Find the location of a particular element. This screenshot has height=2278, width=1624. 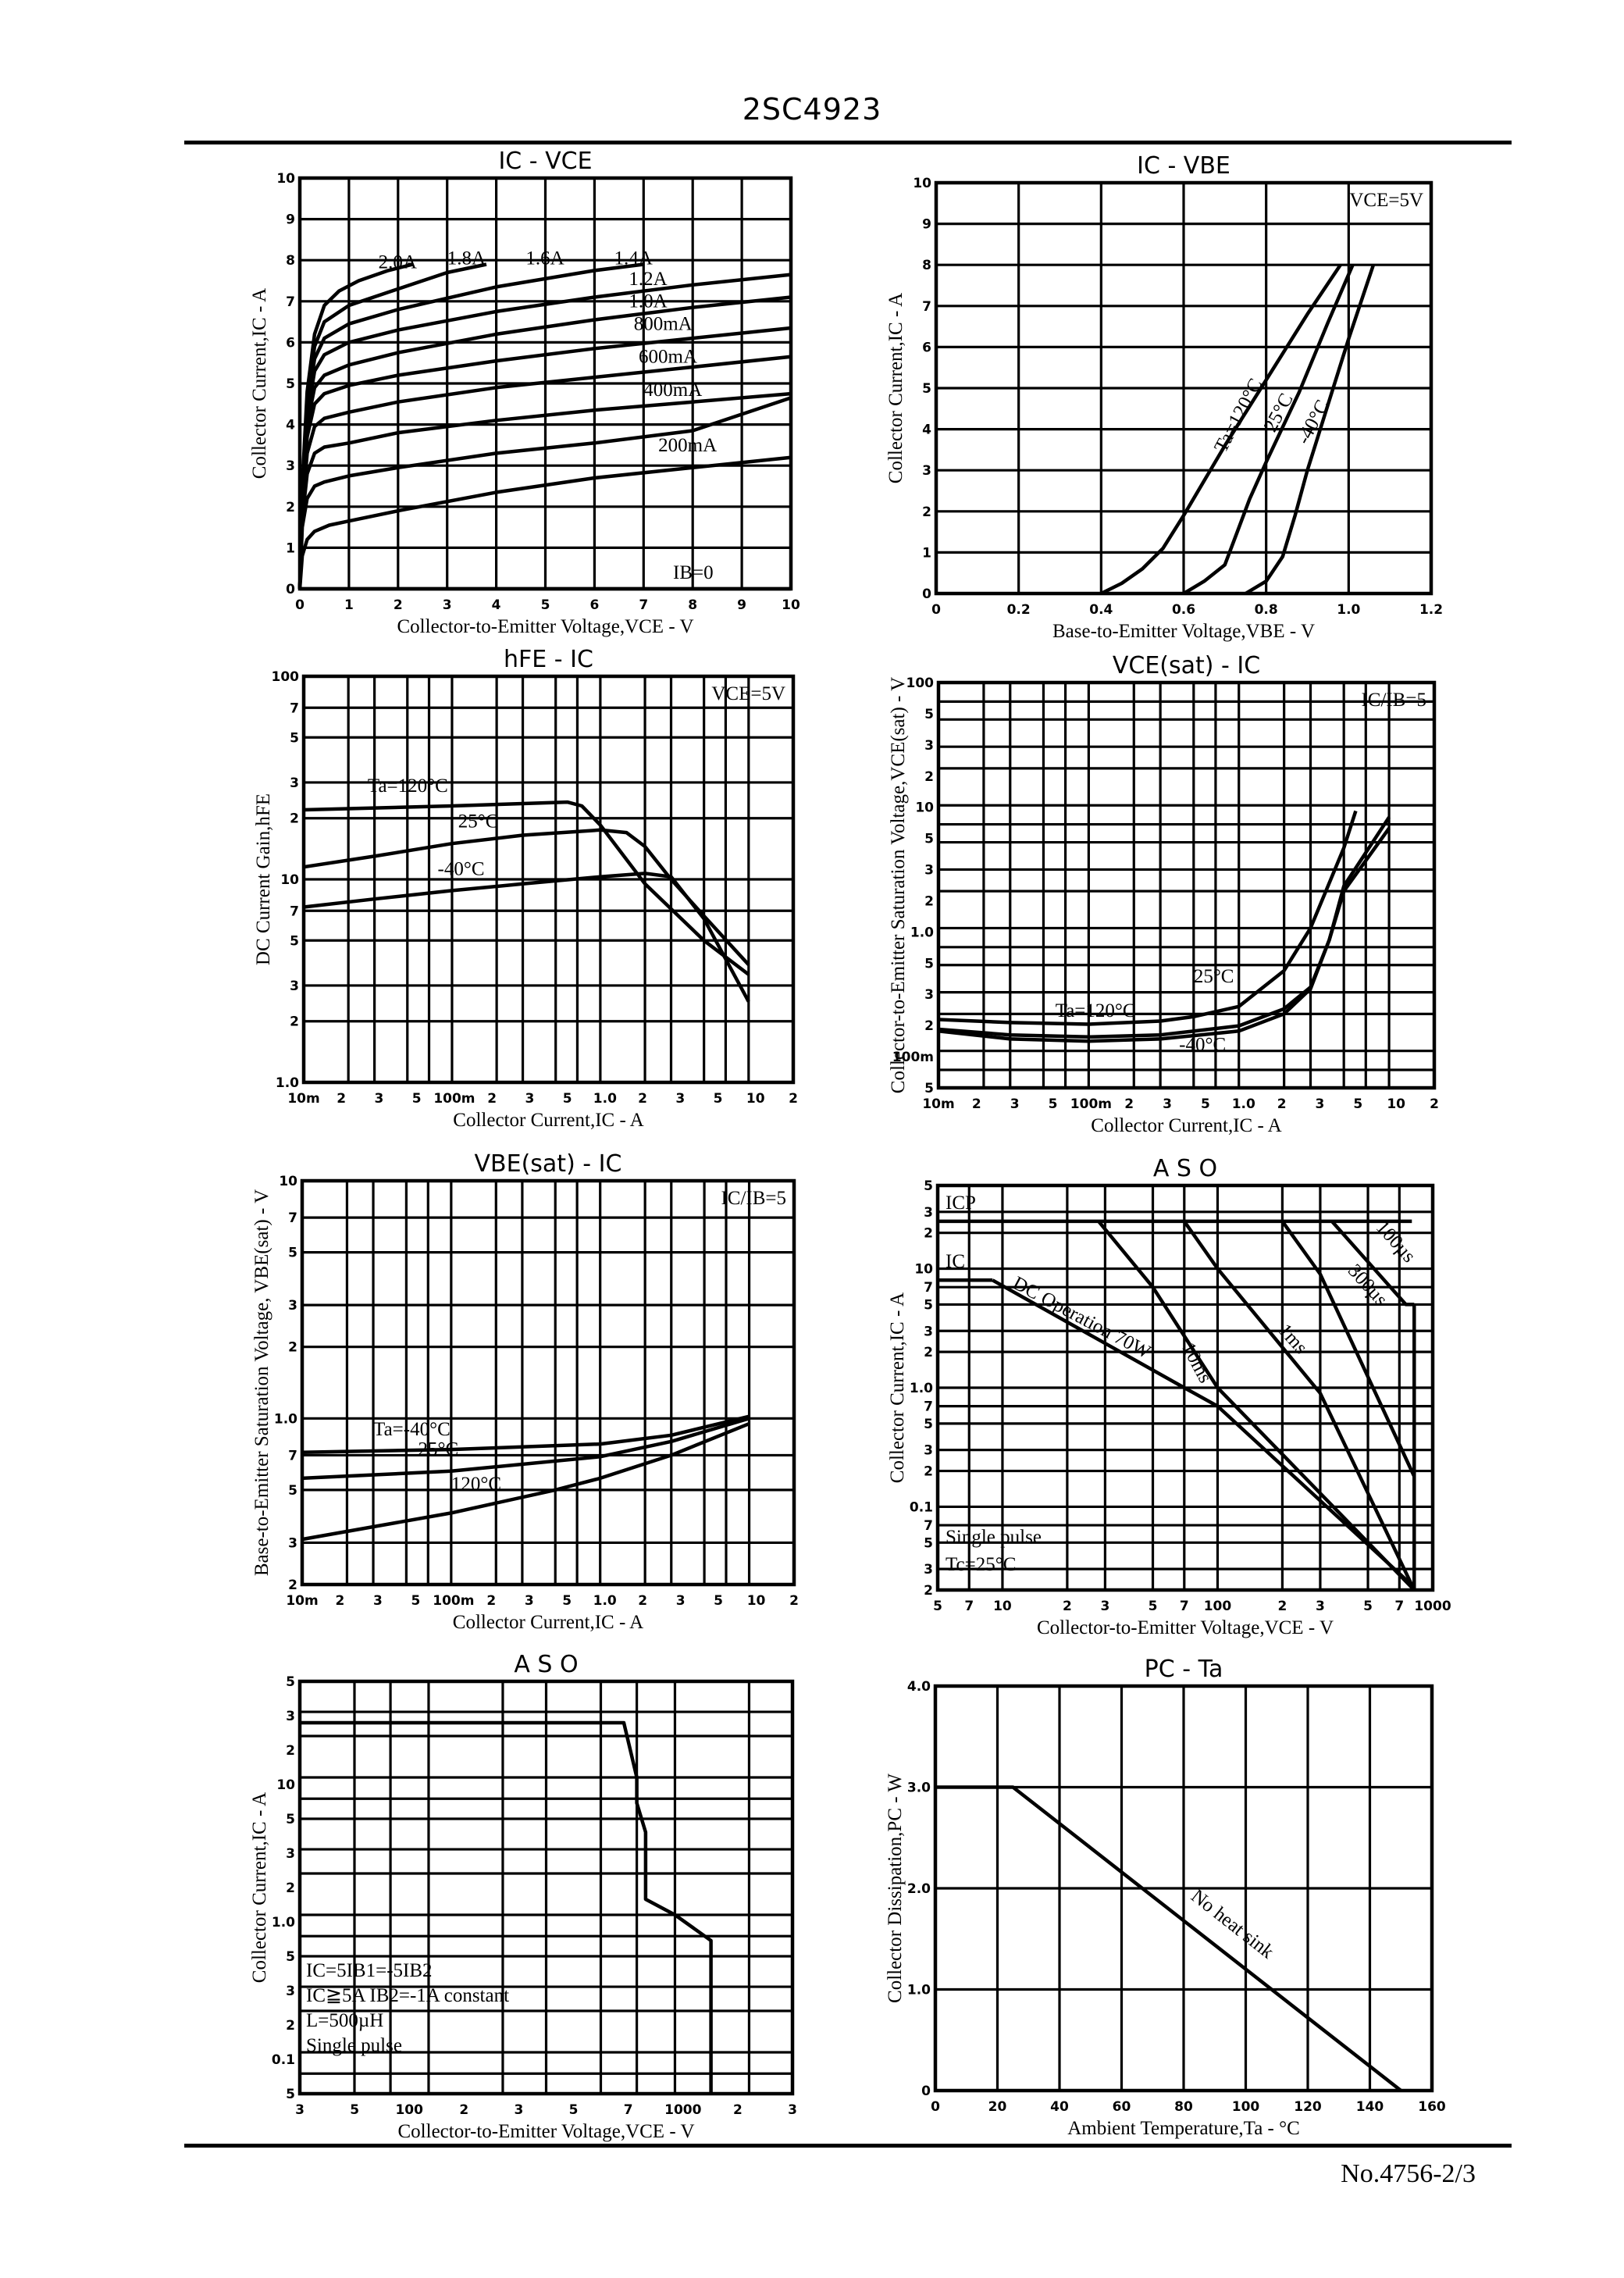

x-tick-label: 0 is located at coordinates (299, 605).